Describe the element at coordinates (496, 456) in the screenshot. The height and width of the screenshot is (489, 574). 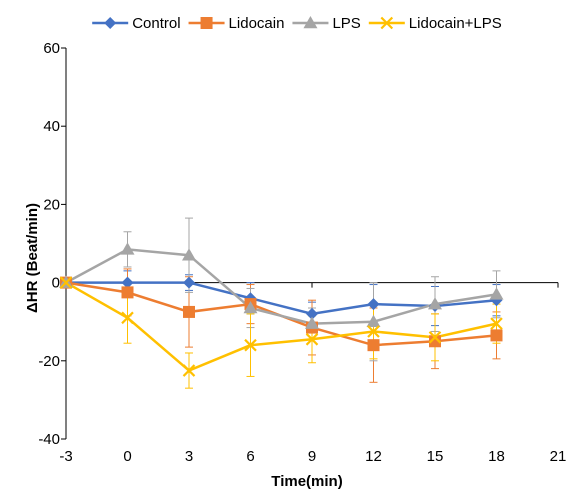
I see `x-tick-label: 18` at that location.